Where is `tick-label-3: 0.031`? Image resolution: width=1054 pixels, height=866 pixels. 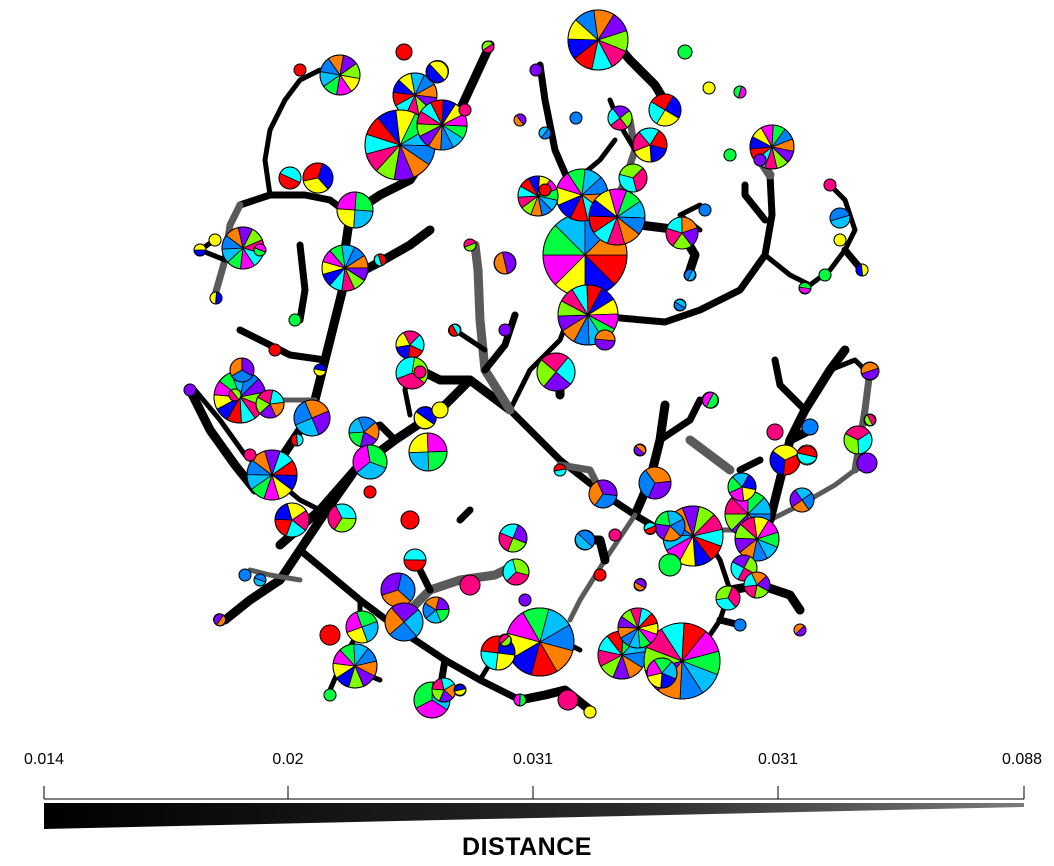
tick-label-3: 0.031 is located at coordinates (778, 759).